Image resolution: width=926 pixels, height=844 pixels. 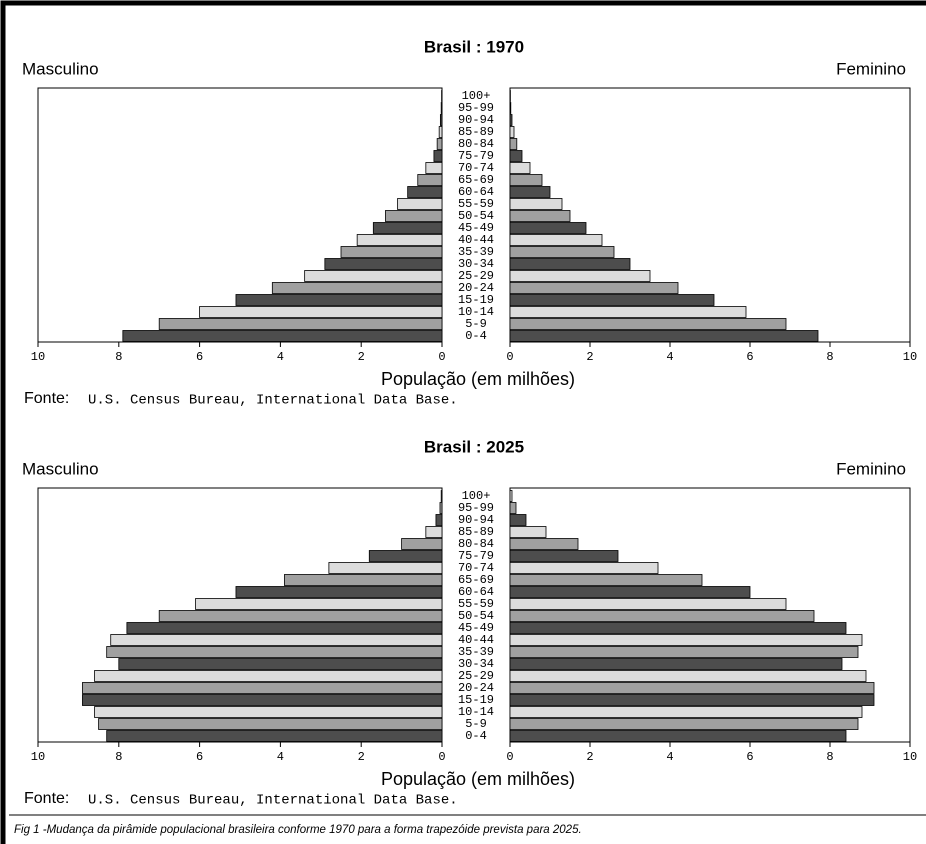 What do you see at coordinates (476, 544) in the screenshot?
I see `age-label: 80-84` at bounding box center [476, 544].